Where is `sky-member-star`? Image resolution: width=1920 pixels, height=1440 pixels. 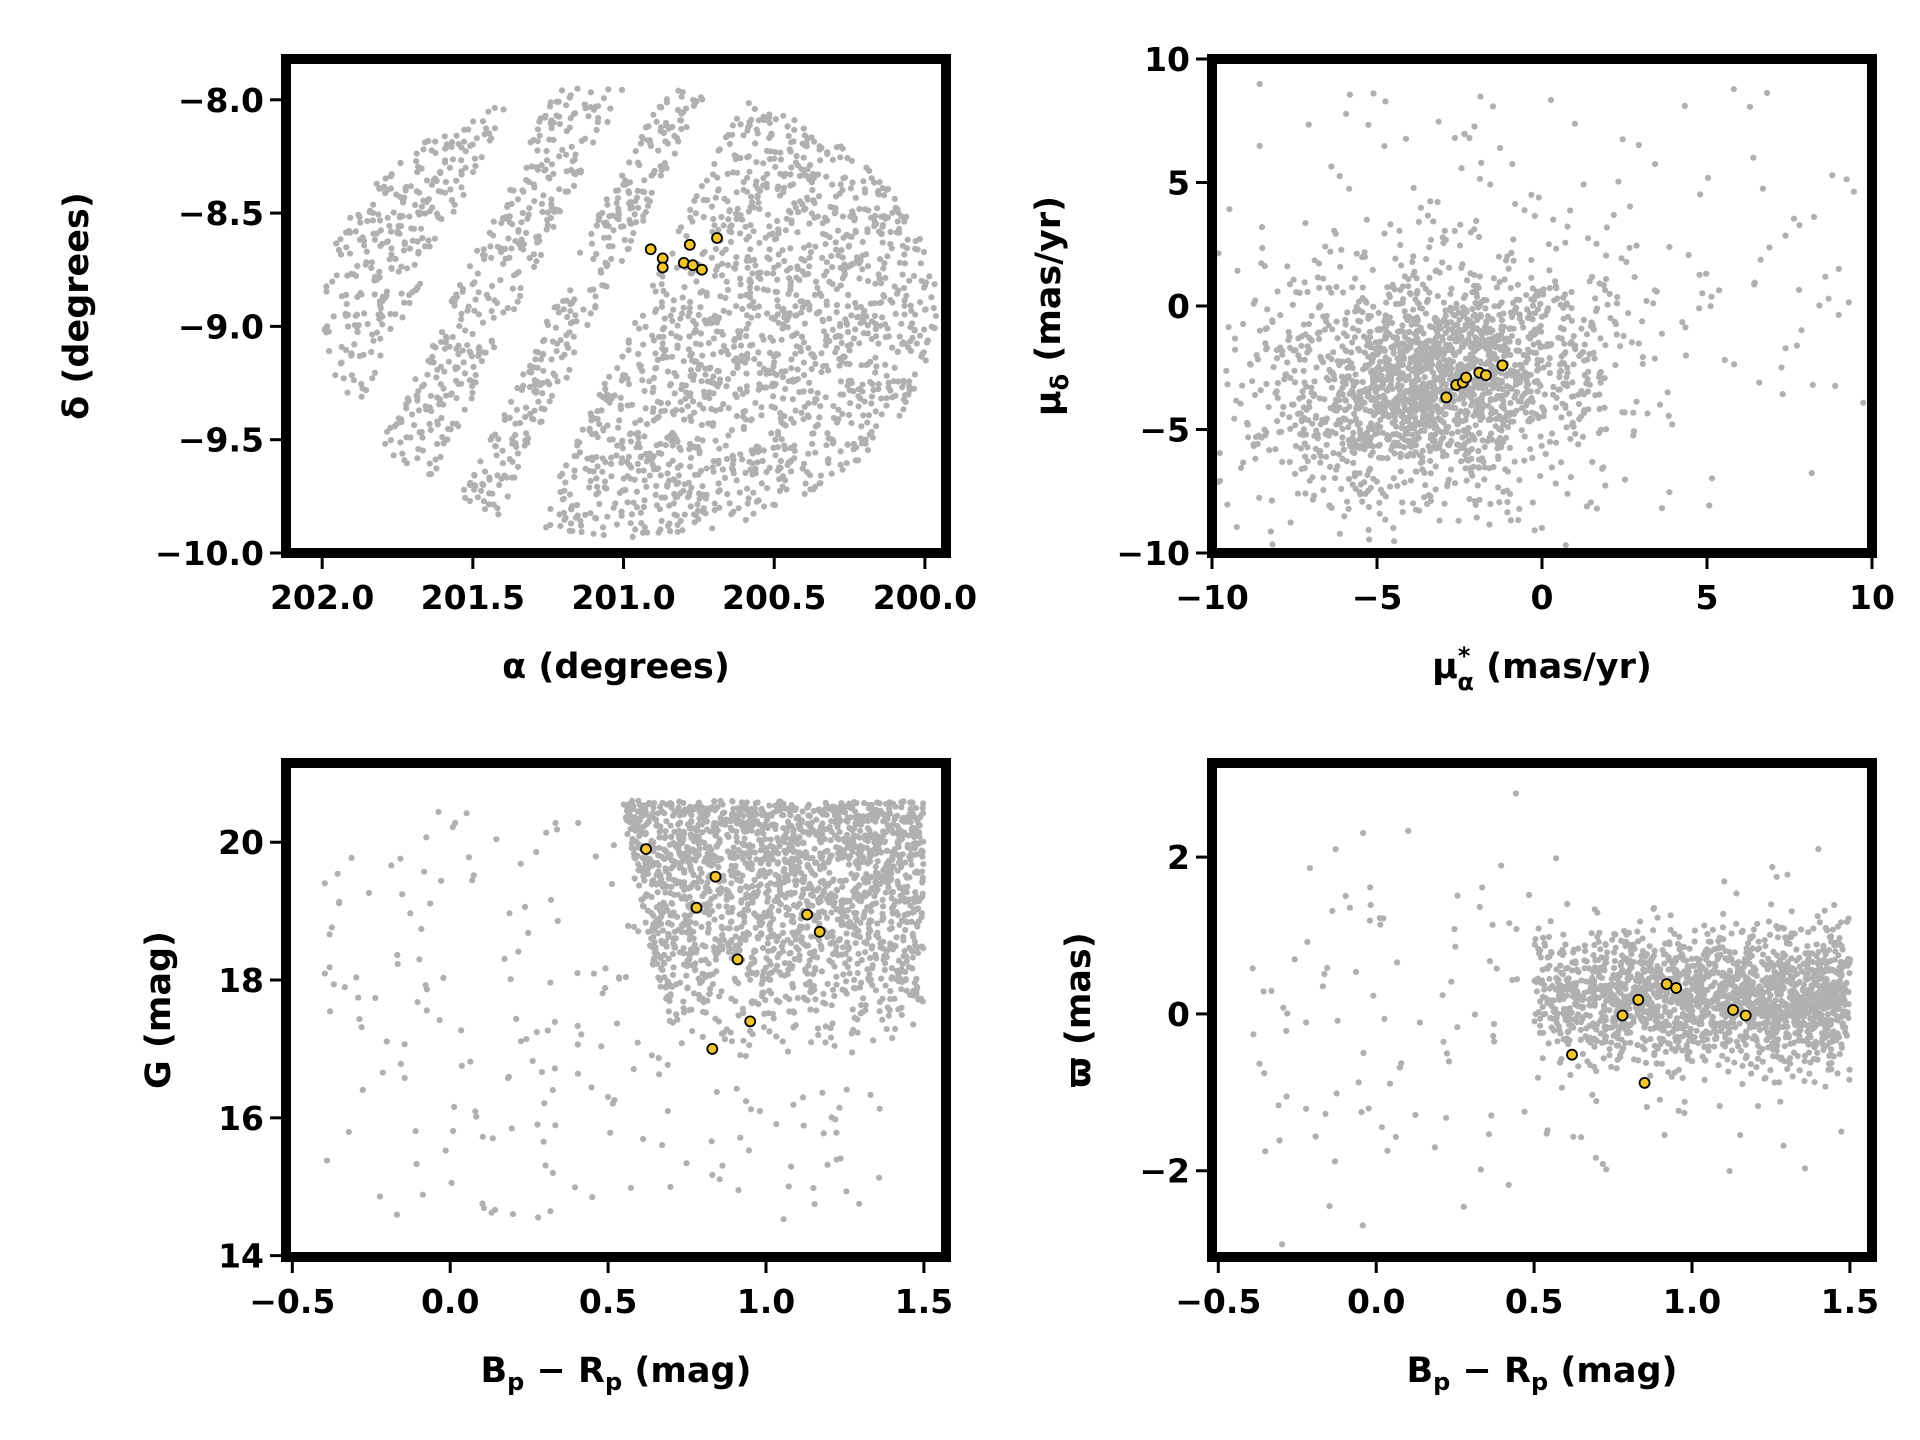 sky-member-star is located at coordinates (650, 249).